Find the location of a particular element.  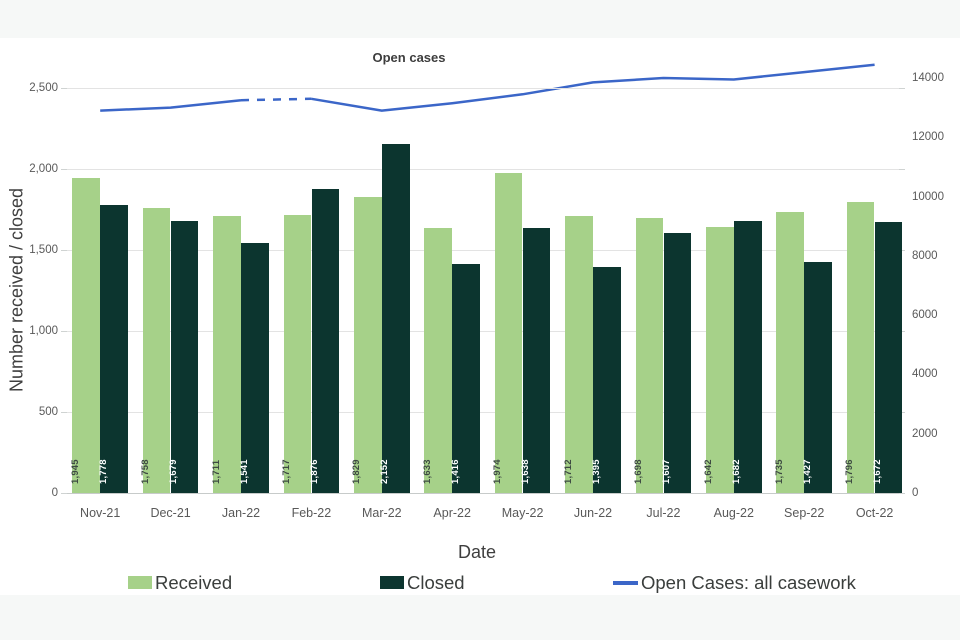

closed-bar-value-label: 1,682 is located at coordinates (737, 471).